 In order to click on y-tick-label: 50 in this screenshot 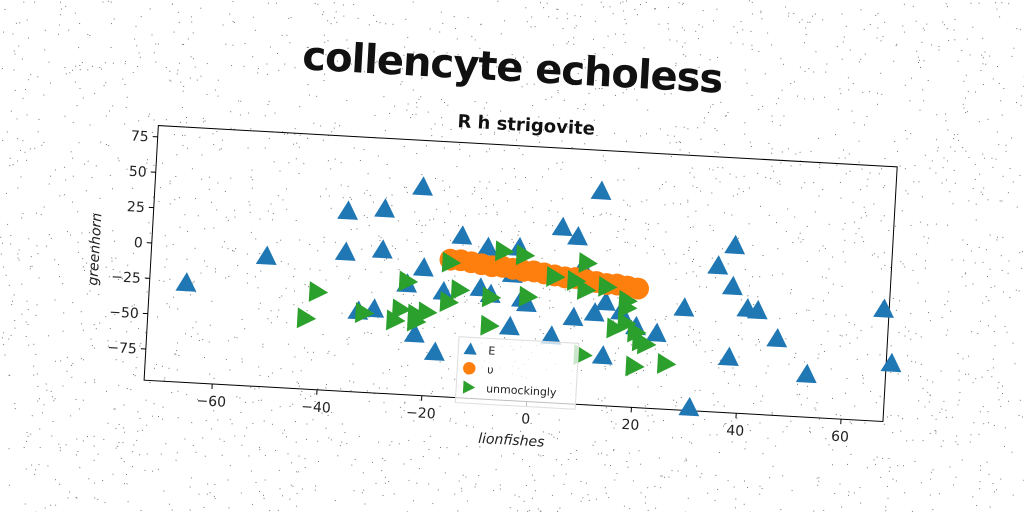, I will do `click(137, 172)`.